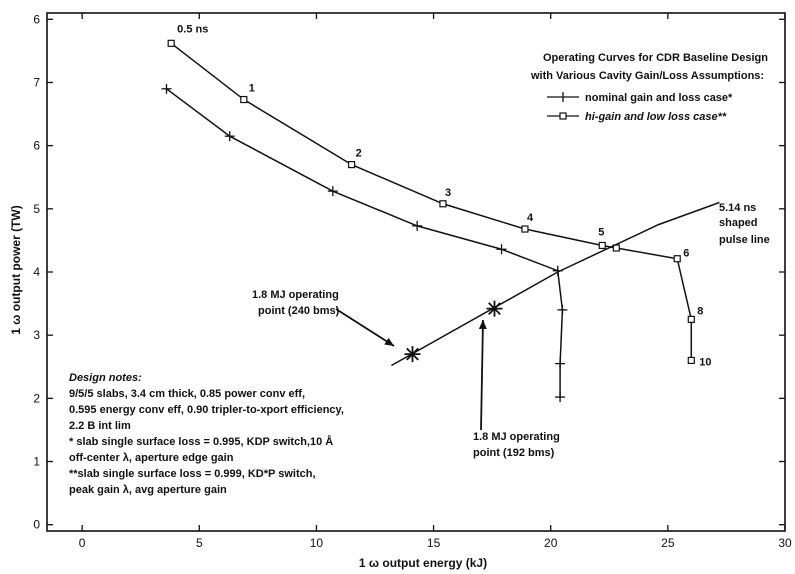 This screenshot has height=574, width=795. Describe the element at coordinates (36, 398) in the screenshot. I see `y-tick-label-2: 2` at that location.